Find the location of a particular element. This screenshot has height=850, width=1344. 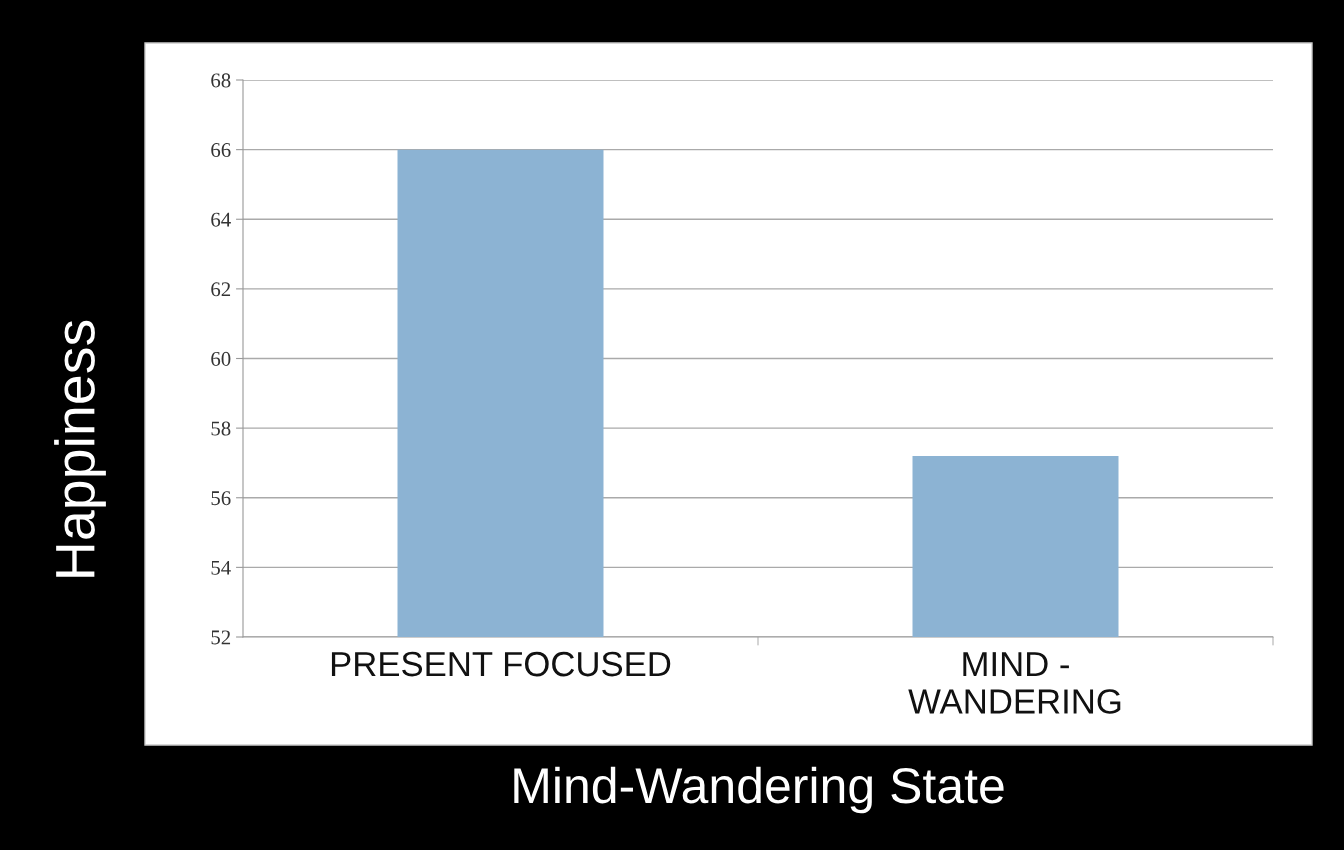

y-tick-label: 58 is located at coordinates (221, 428).